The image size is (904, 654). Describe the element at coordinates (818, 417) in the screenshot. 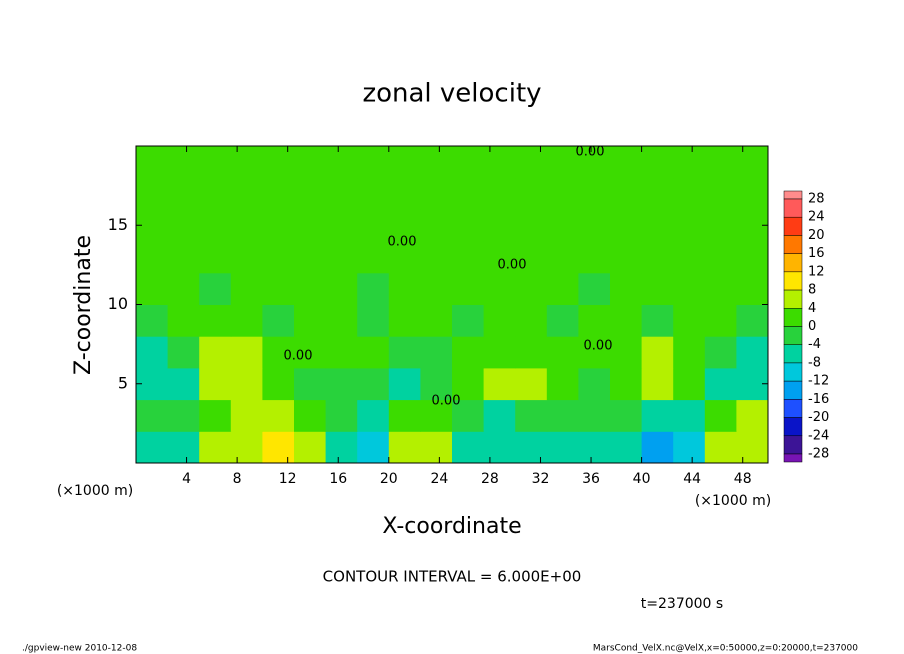

I see `colorbar-label: -20` at that location.